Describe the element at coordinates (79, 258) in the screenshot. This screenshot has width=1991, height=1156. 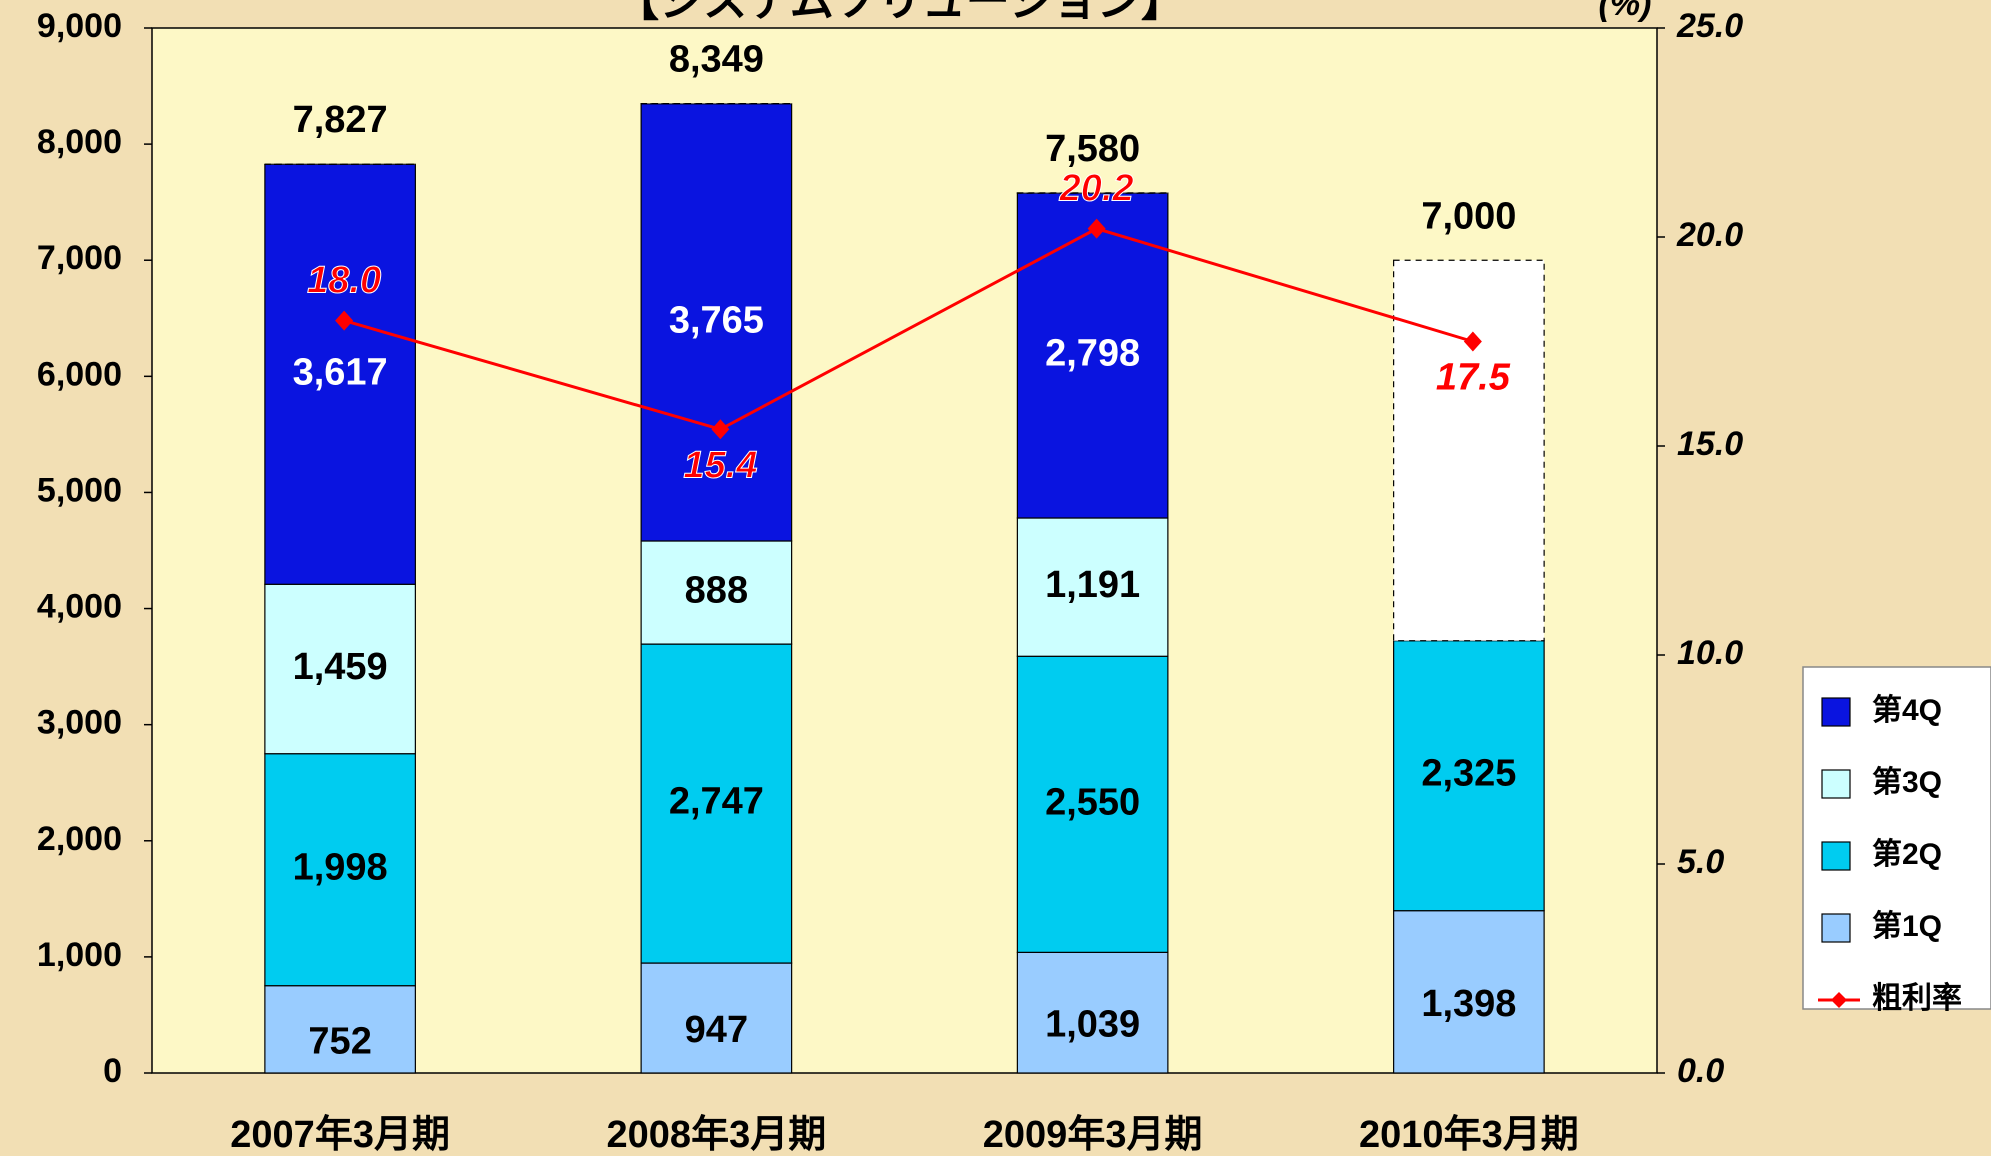
I see `y-tick-label: 7,000` at that location.